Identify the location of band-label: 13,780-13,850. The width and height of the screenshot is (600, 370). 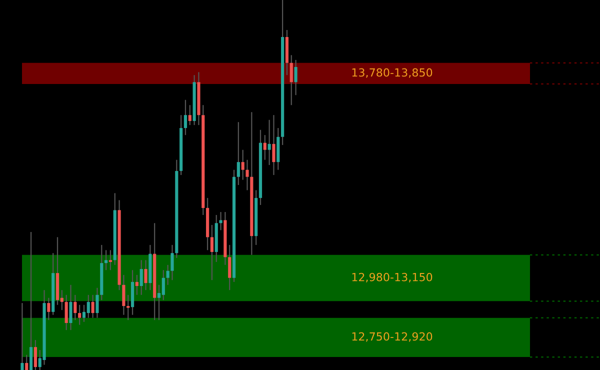
(392, 73).